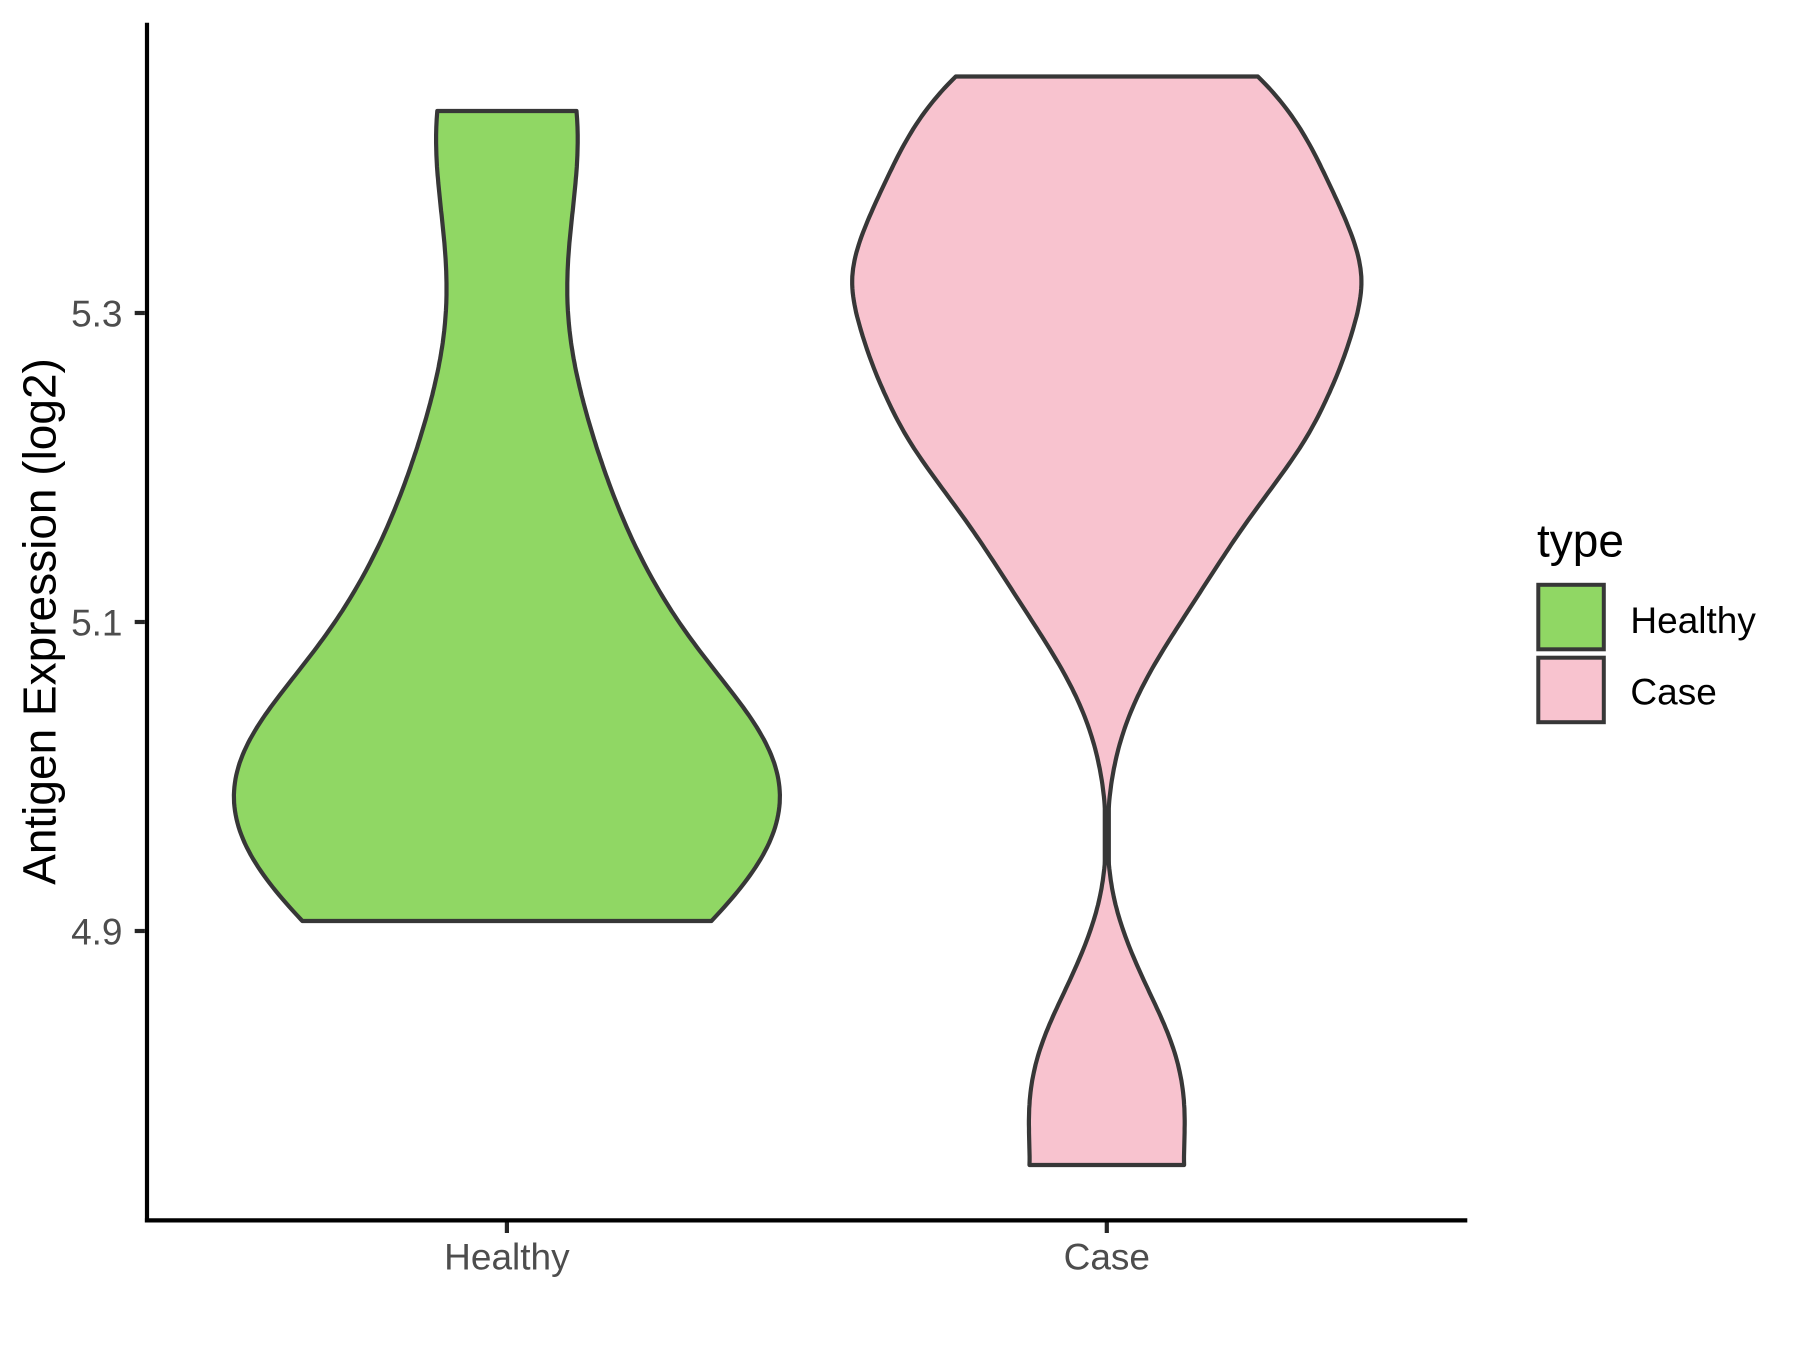  I want to click on svg-text: 4.9, so click(96, 932).